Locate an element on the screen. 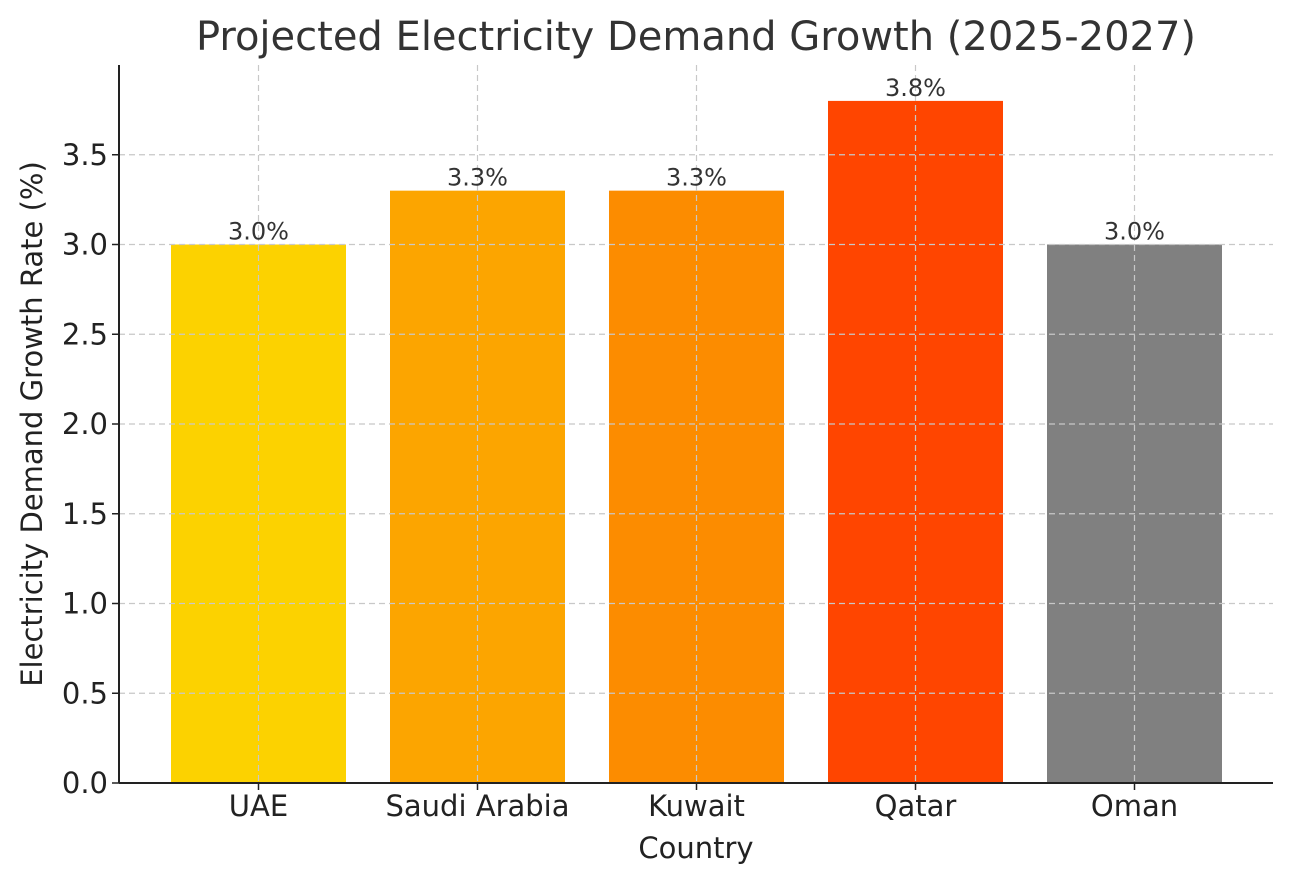  data-labels-group: 3.0% 3.3% 3.3% 3.8% 3.0% is located at coordinates (696, 160).